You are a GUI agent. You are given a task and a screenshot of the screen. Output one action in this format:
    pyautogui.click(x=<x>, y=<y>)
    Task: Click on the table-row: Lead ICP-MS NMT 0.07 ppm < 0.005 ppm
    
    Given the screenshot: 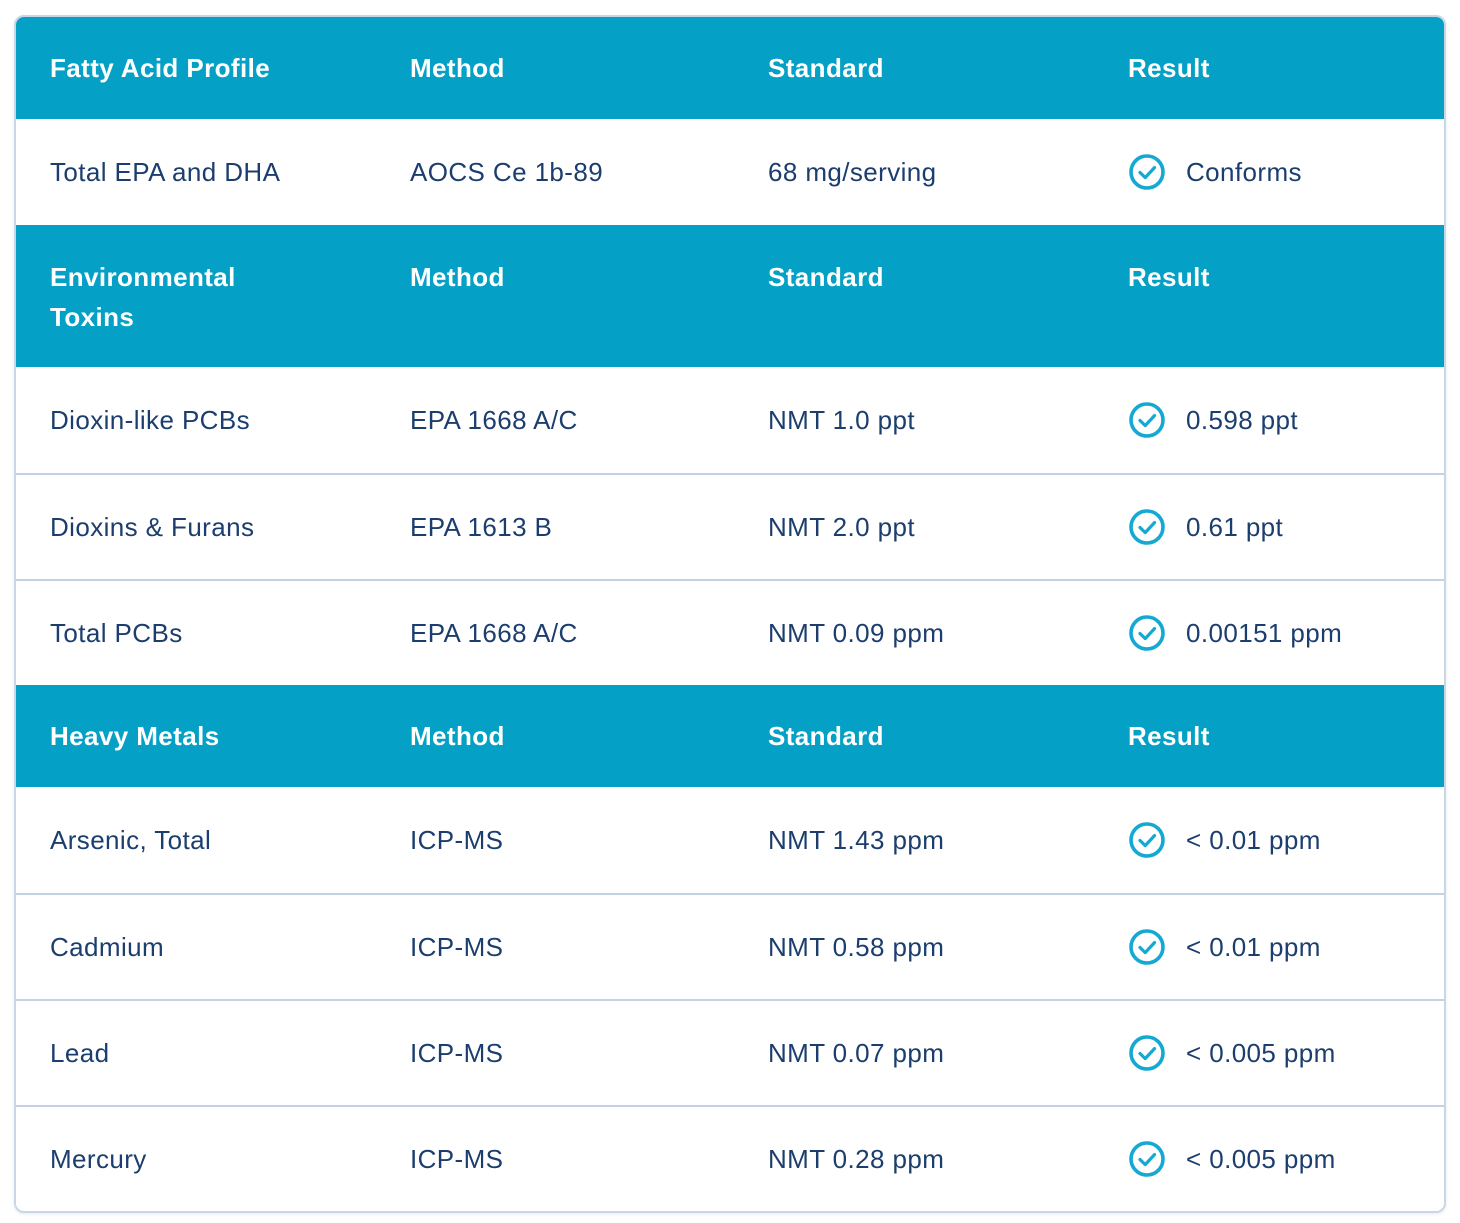 What is the action you would take?
    pyautogui.click(x=730, y=1052)
    